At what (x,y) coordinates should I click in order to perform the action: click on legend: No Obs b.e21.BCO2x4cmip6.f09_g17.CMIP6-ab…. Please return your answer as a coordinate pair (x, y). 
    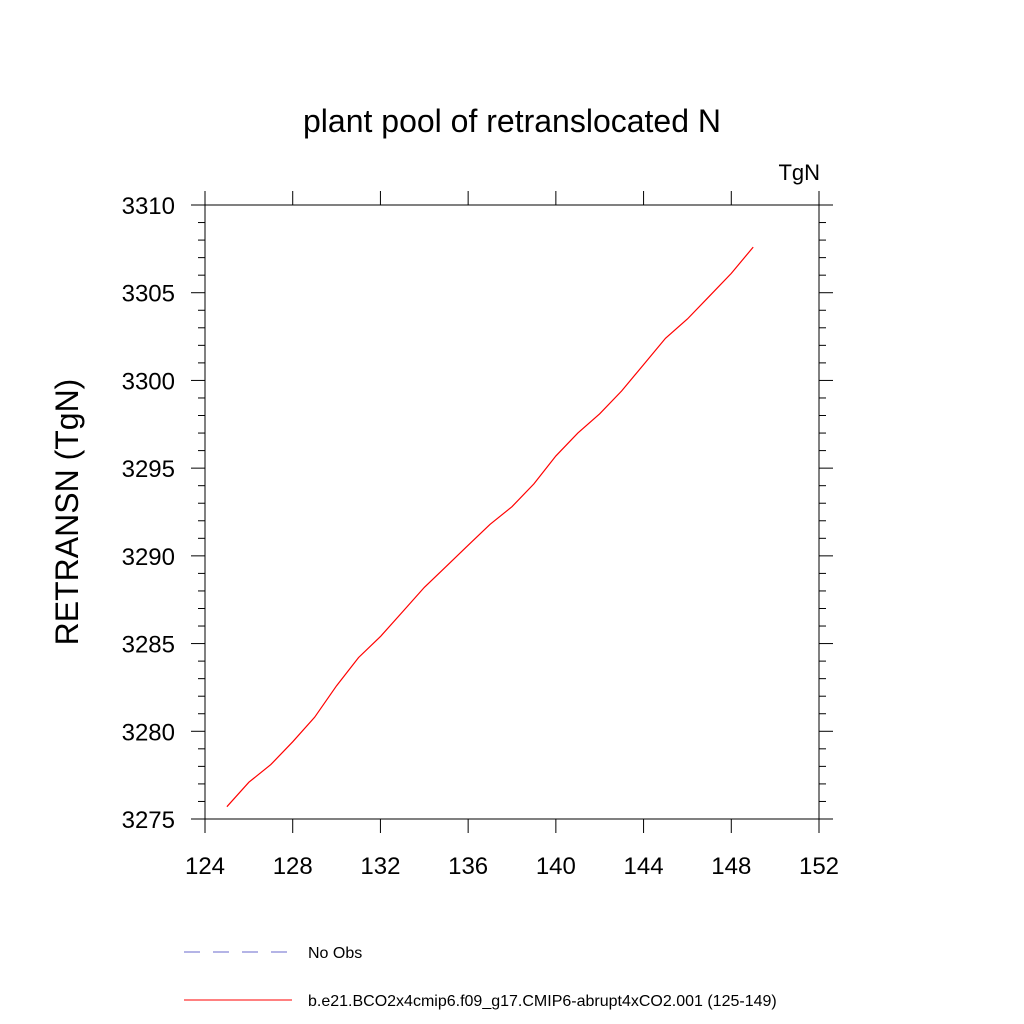
    Looking at the image, I should click on (480, 977).